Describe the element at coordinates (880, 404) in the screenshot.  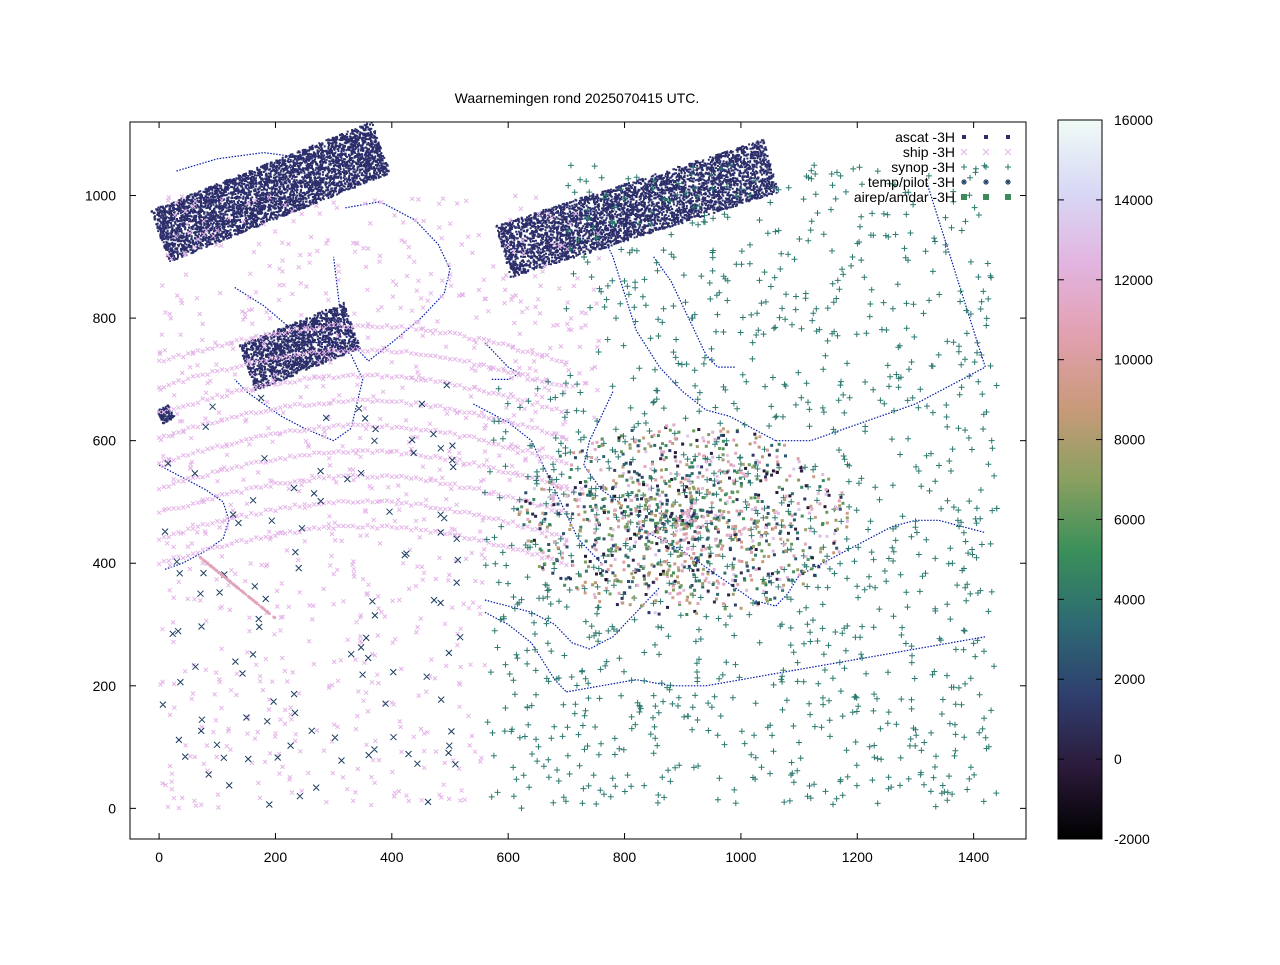
I see `coastline` at that location.